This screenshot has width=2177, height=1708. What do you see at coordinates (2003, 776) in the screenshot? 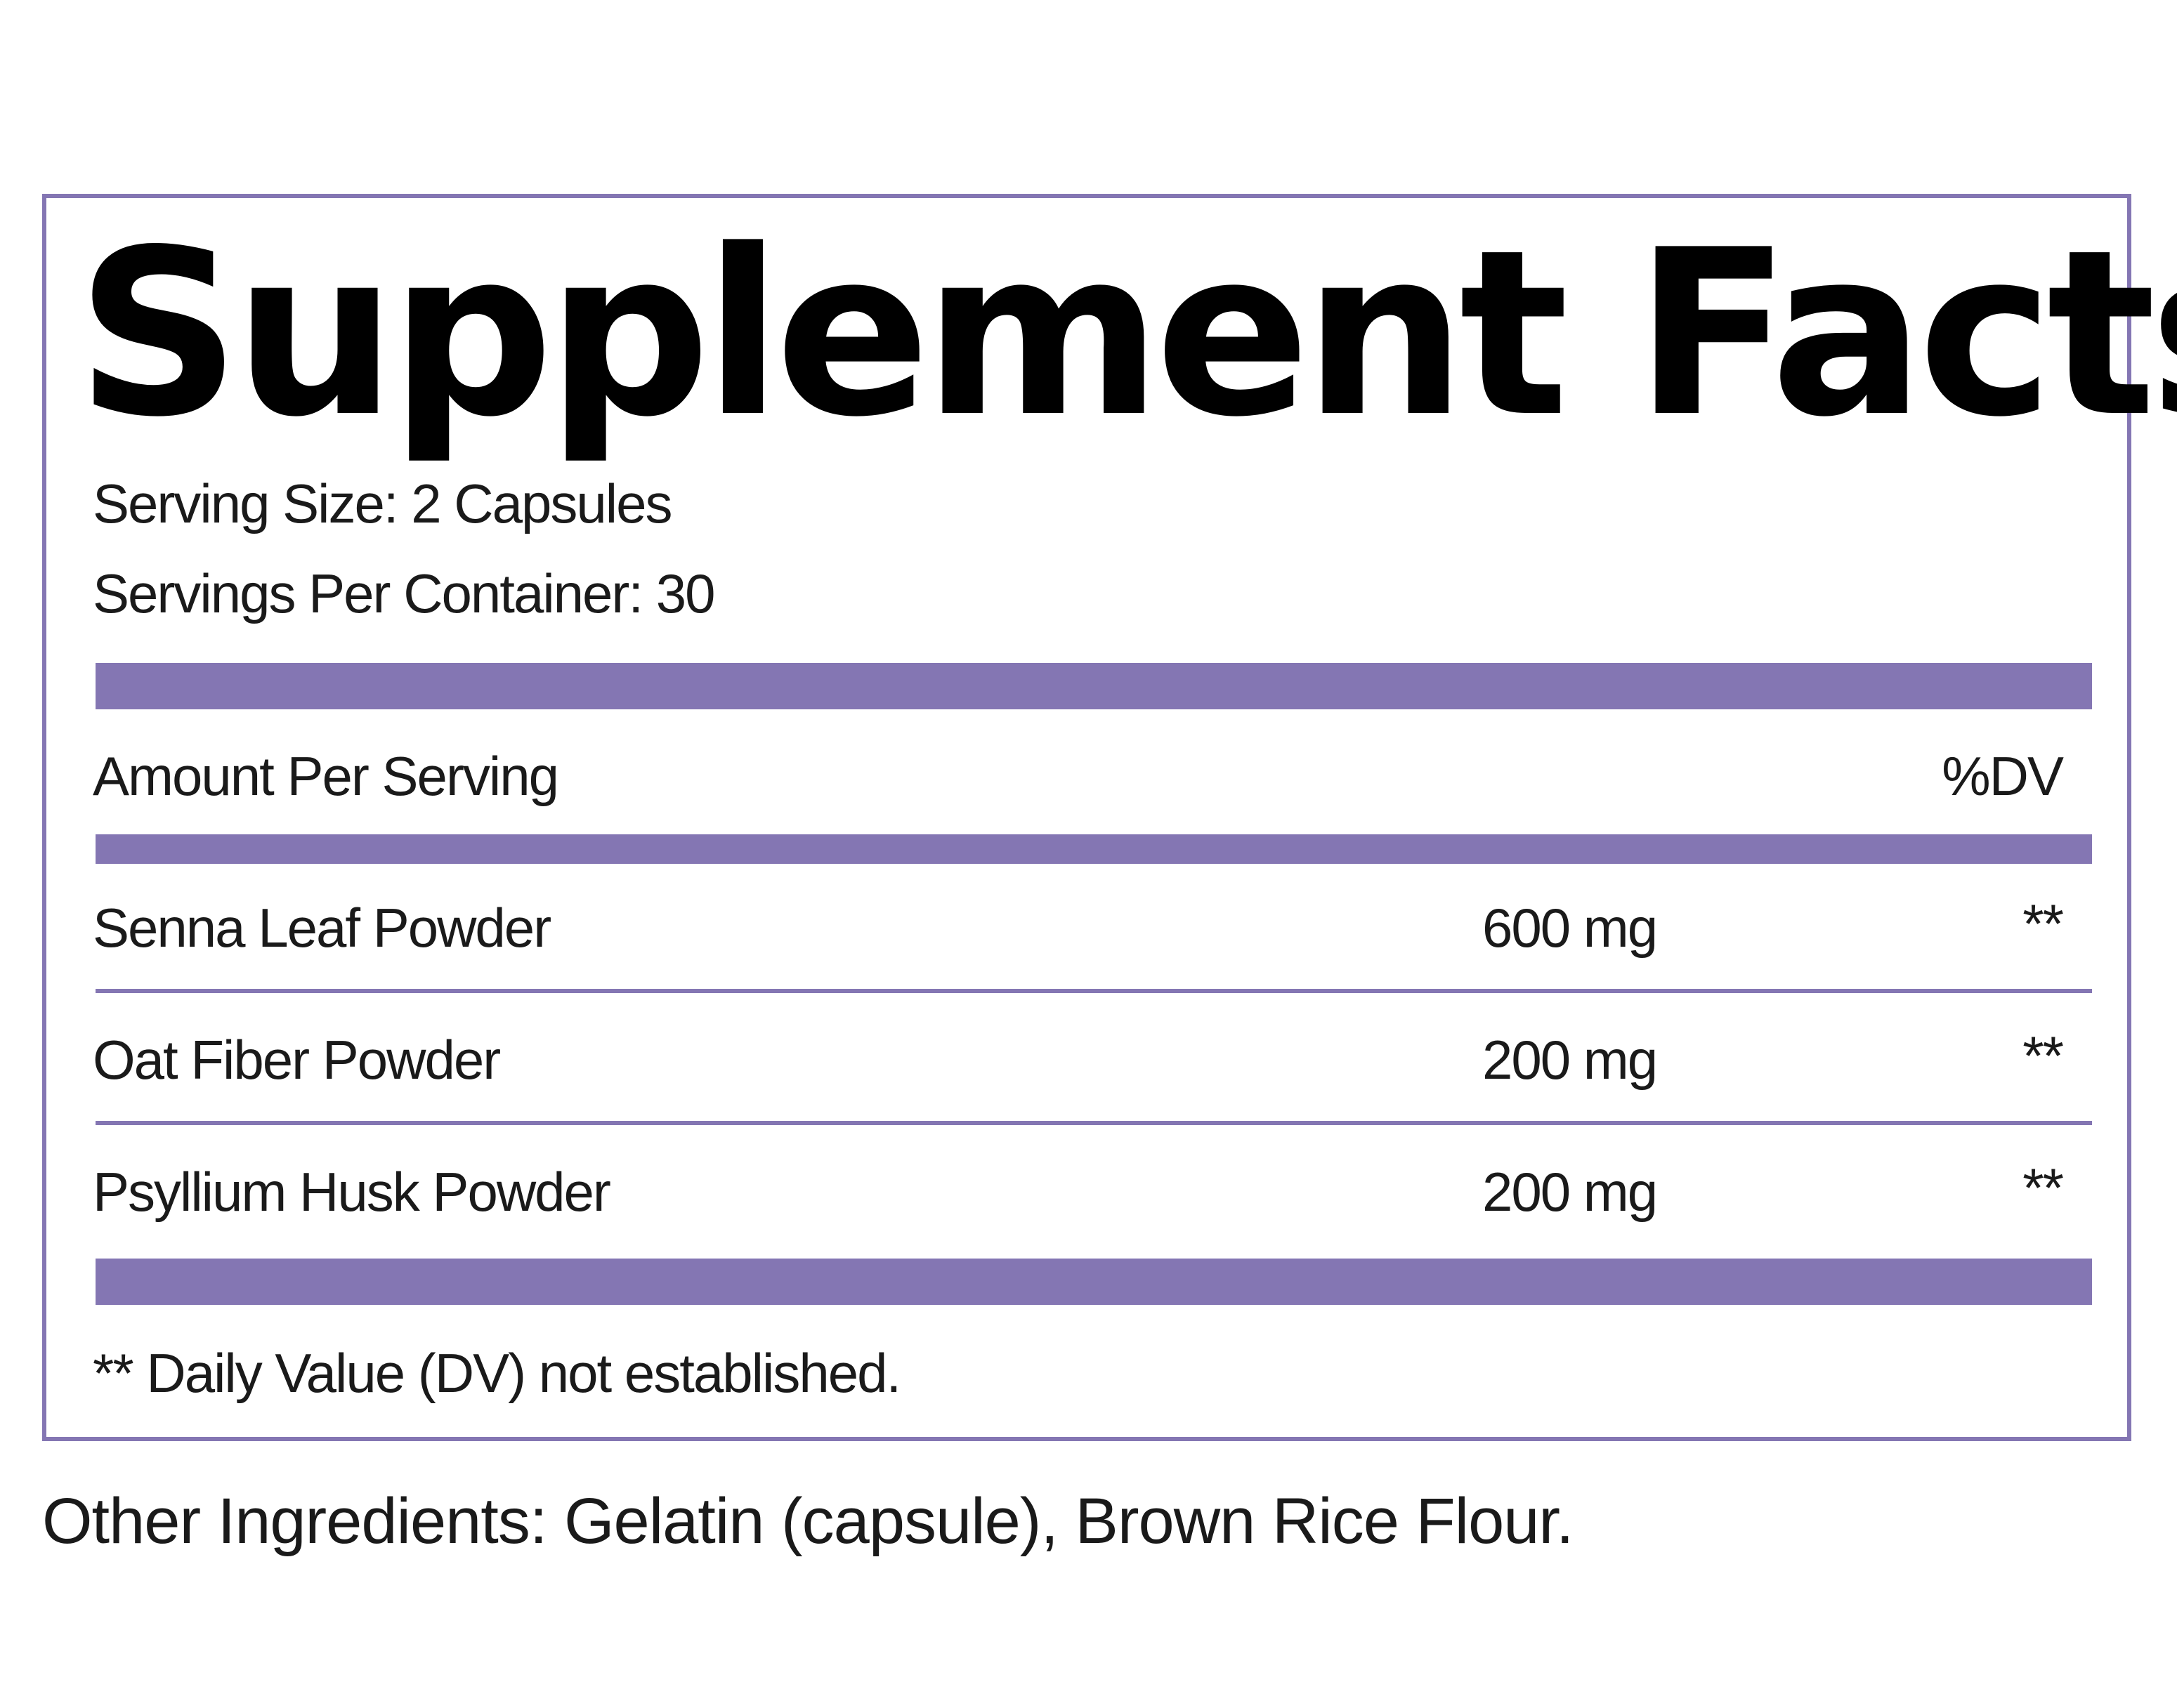
I see `daily-value-header: %DV` at bounding box center [2003, 776].